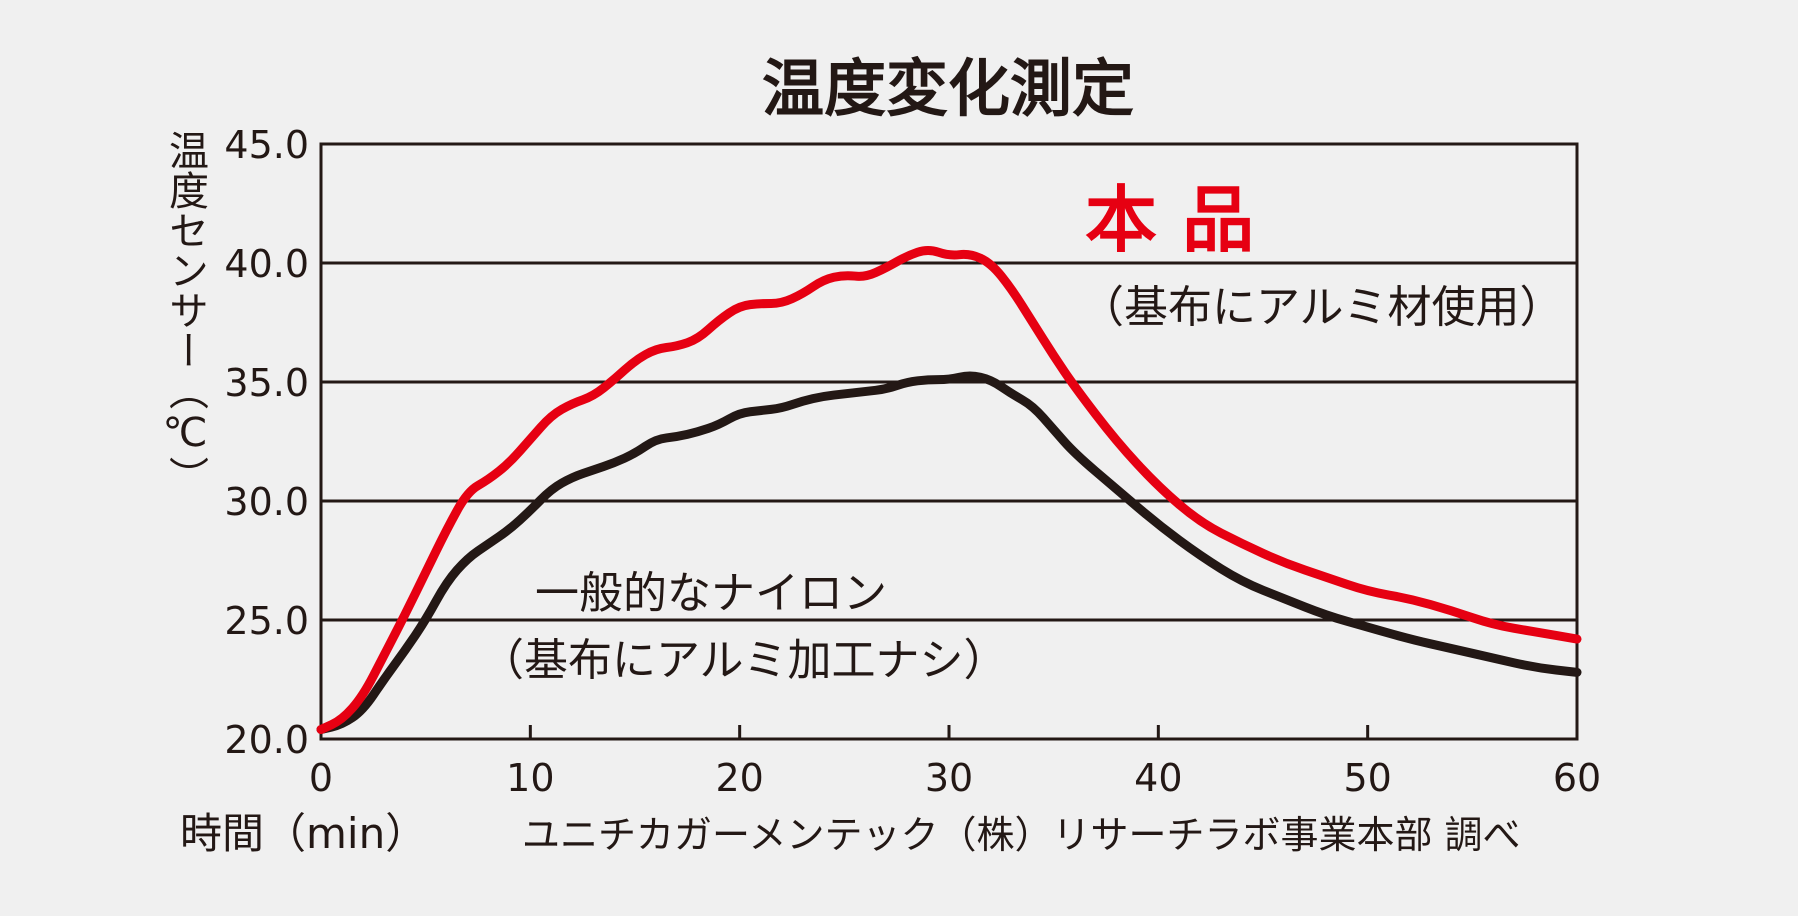 The height and width of the screenshot is (916, 1798). I want to click on x-axis-ticks: 0 10 20 30 40 50 60, so click(955, 762).